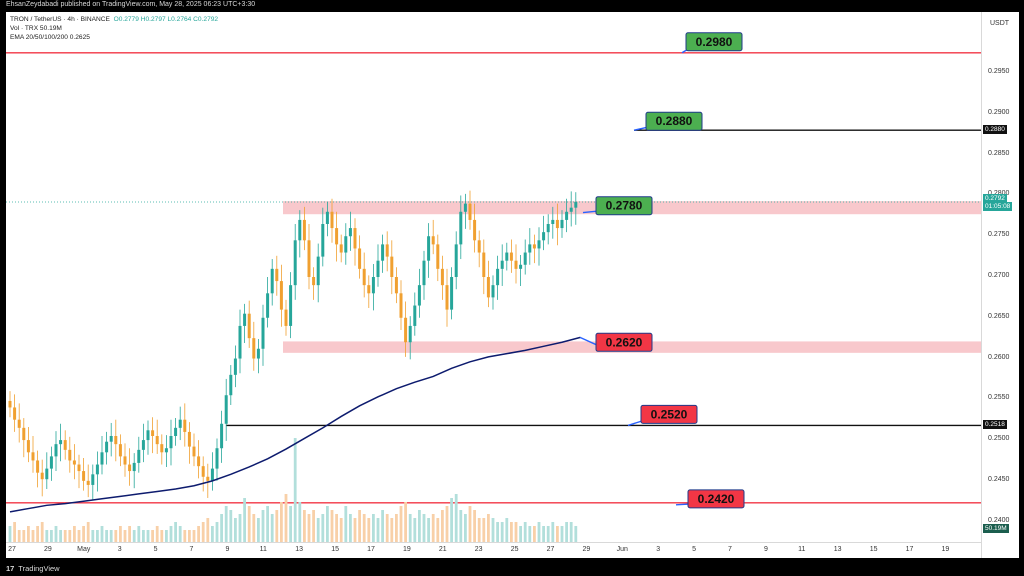 The width and height of the screenshot is (1024, 576). I want to click on level-tag-label: 0.2620, so click(624, 342).